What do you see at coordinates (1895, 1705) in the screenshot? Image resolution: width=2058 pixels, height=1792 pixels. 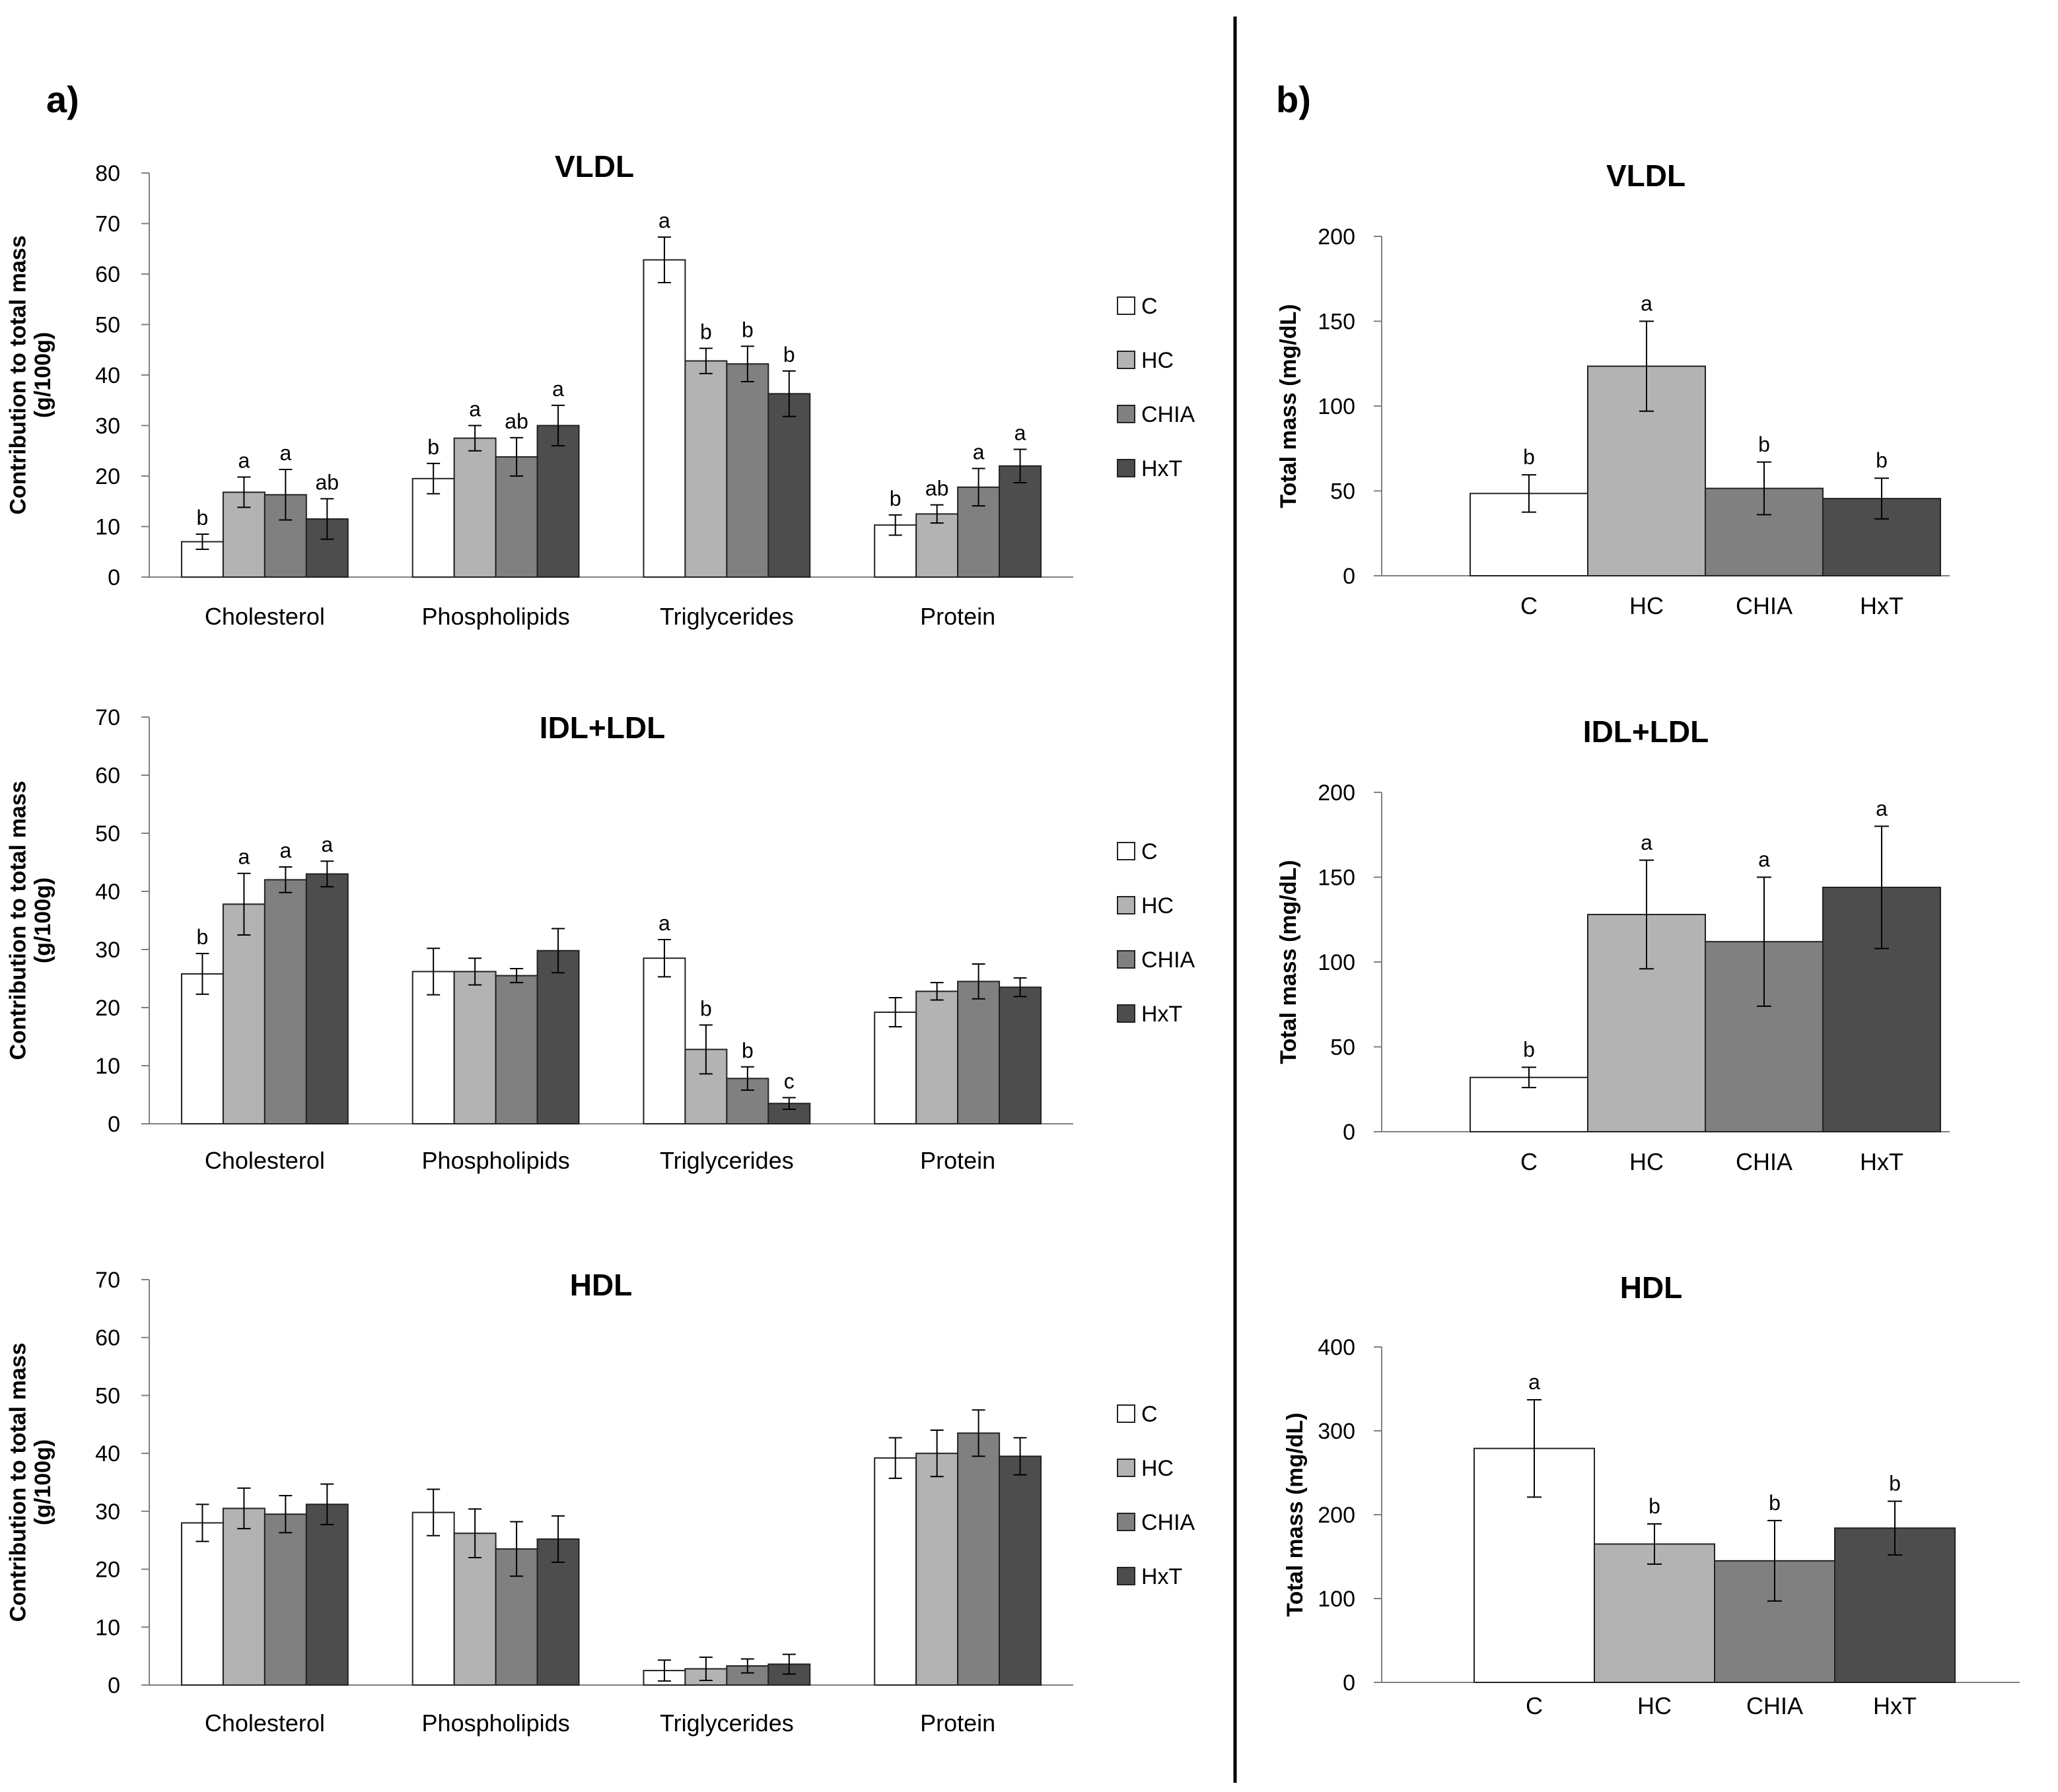 I see `category-label-hxt: HxT` at bounding box center [1895, 1705].